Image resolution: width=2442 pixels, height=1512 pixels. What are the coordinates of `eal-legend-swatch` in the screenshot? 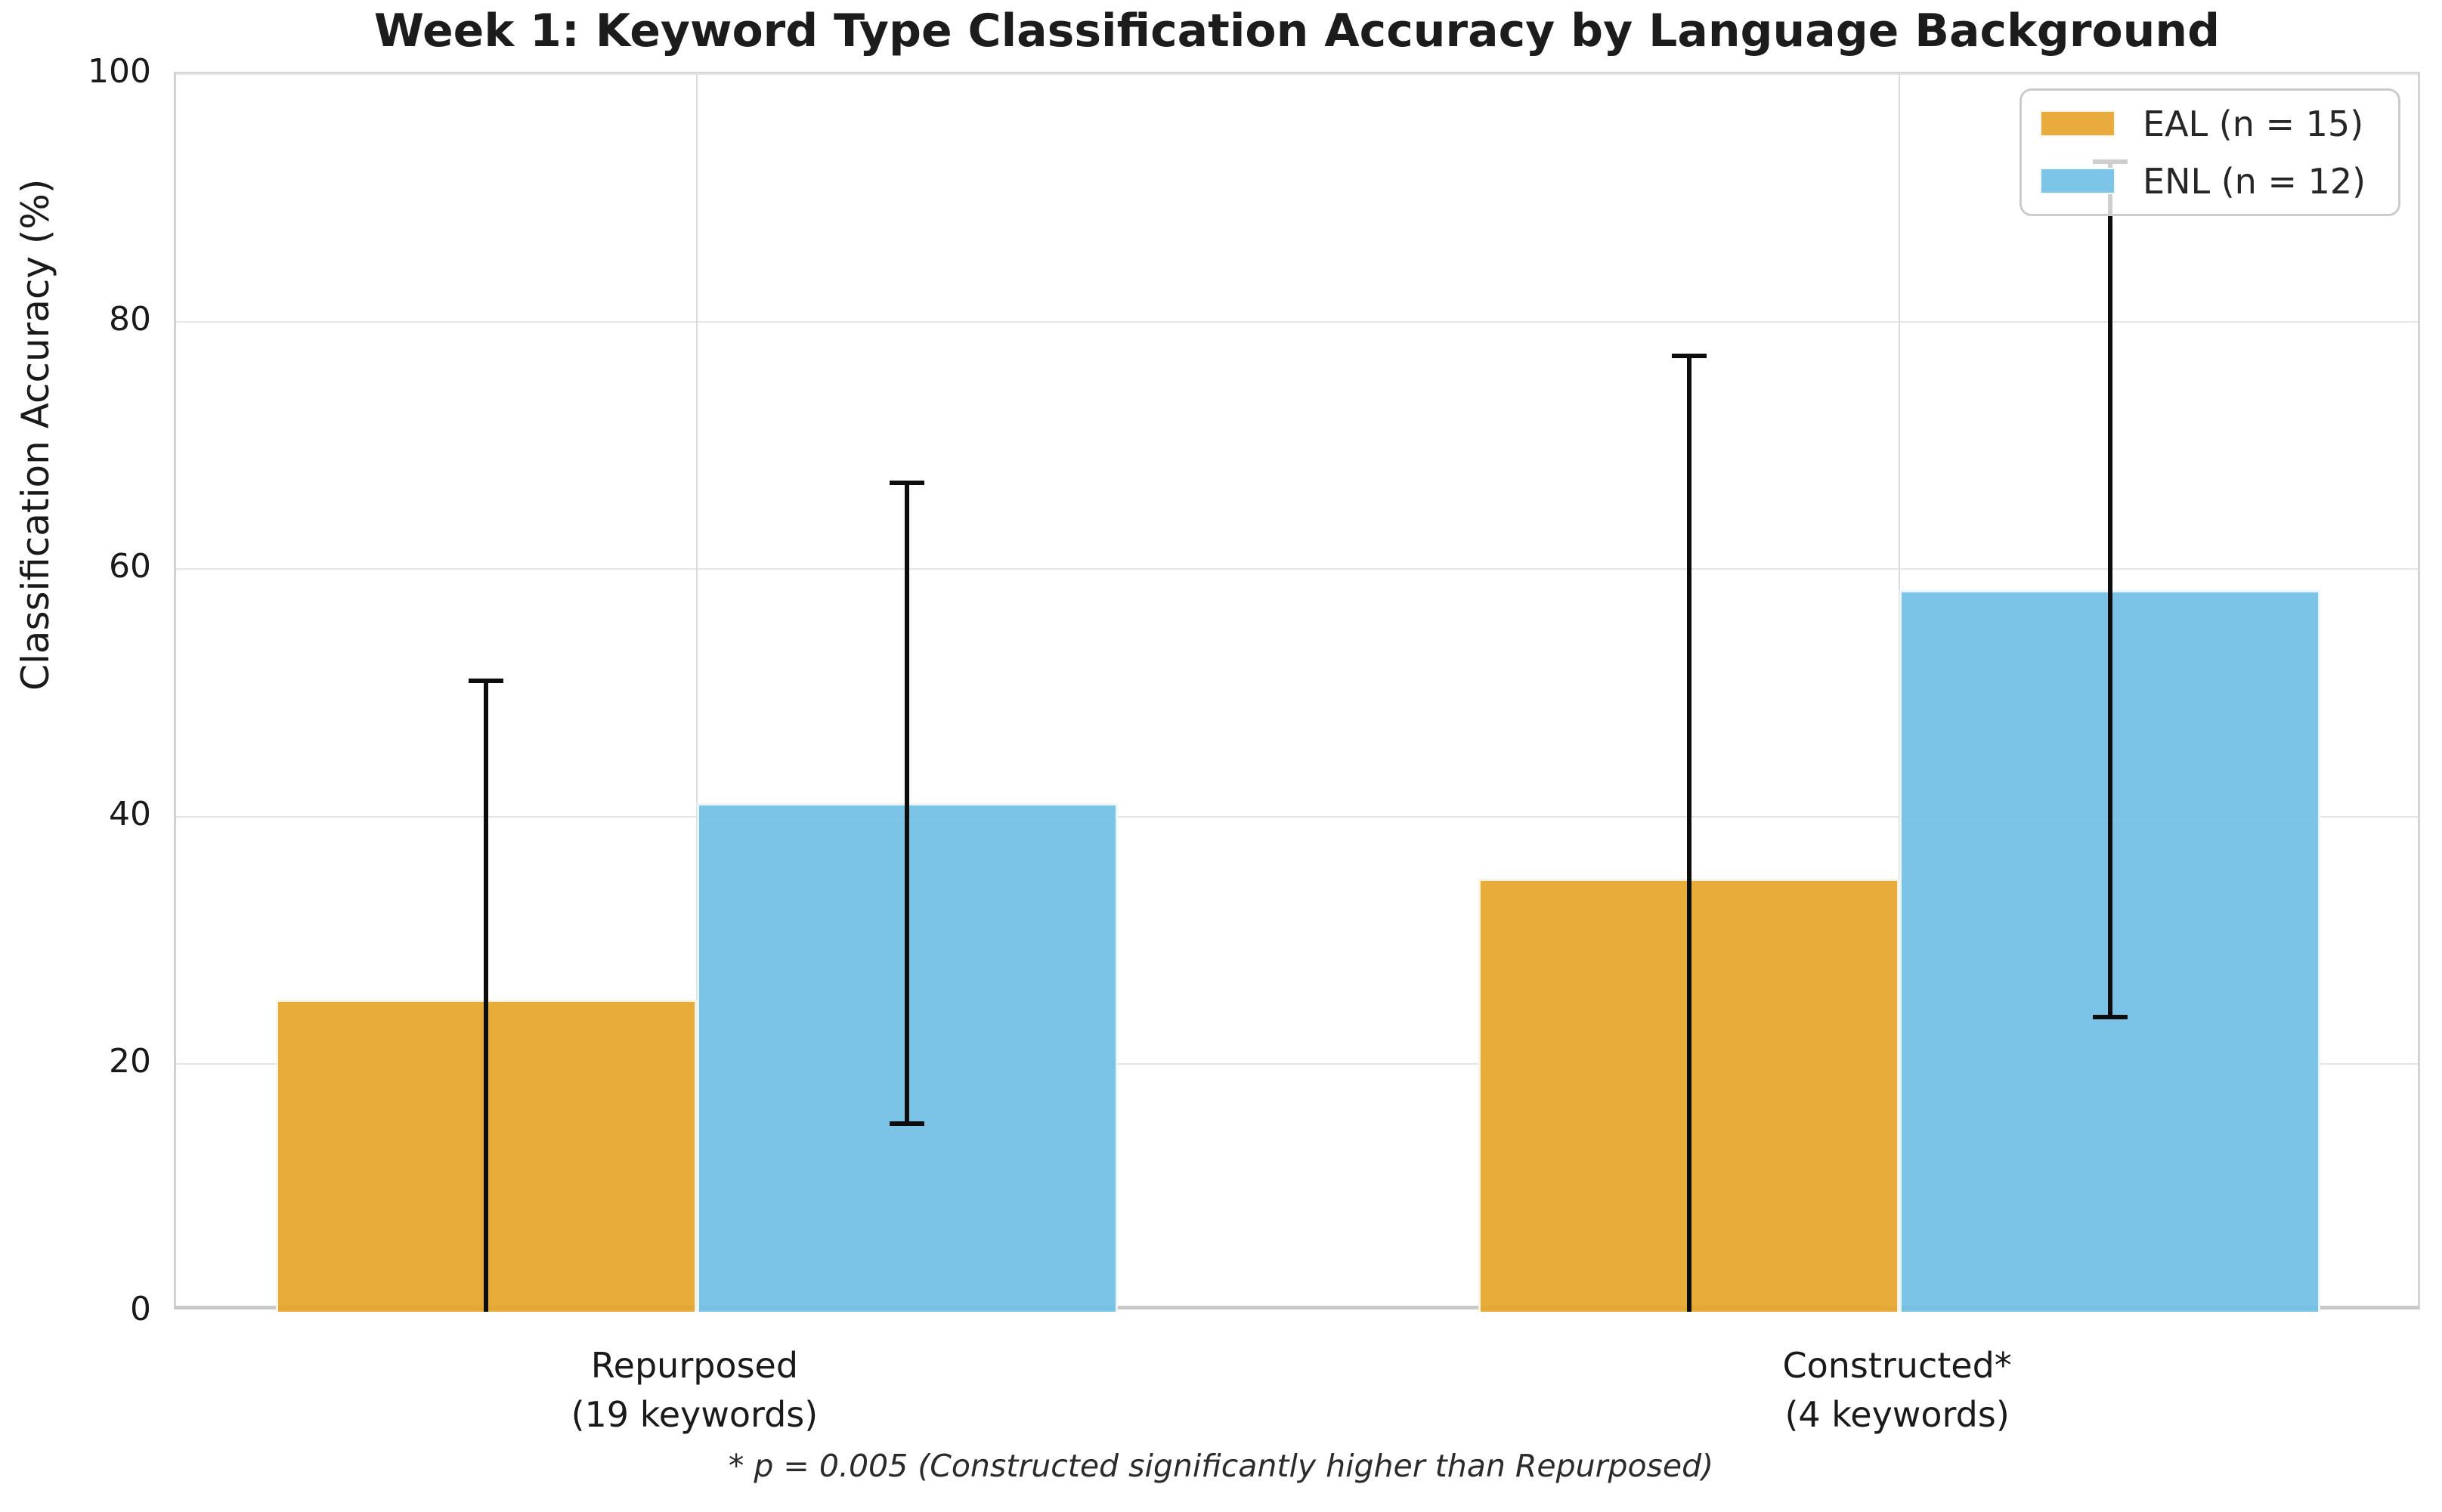 It's located at (2077, 123).